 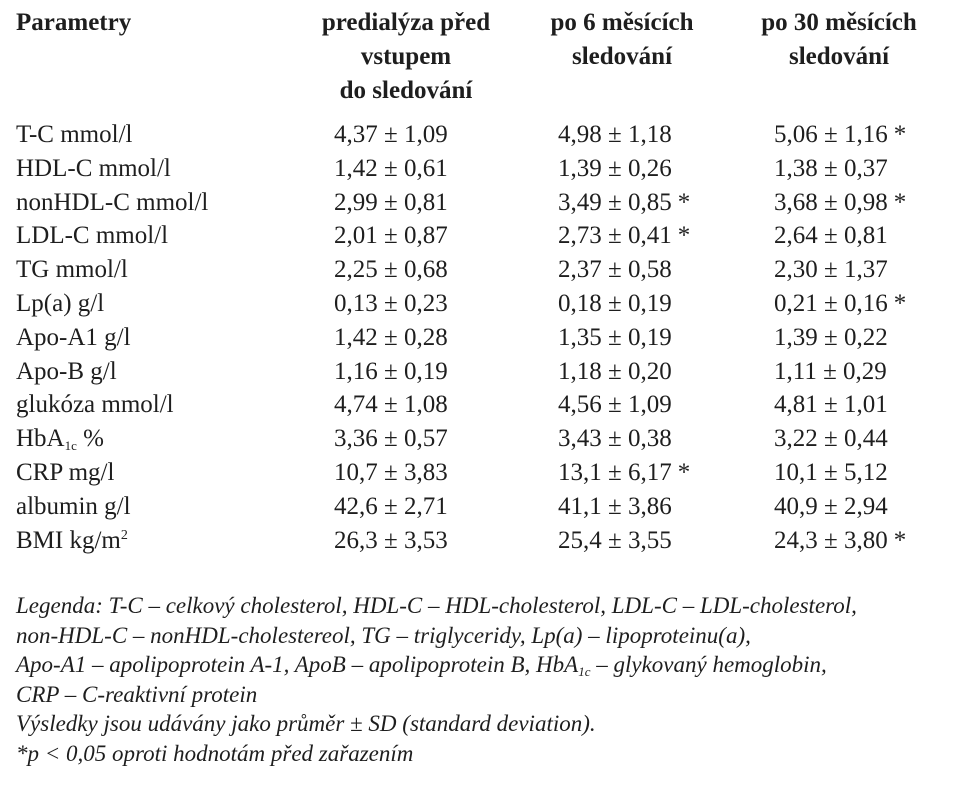 I want to click on row-label: LDL-C mmol/l, so click(x=92, y=236).